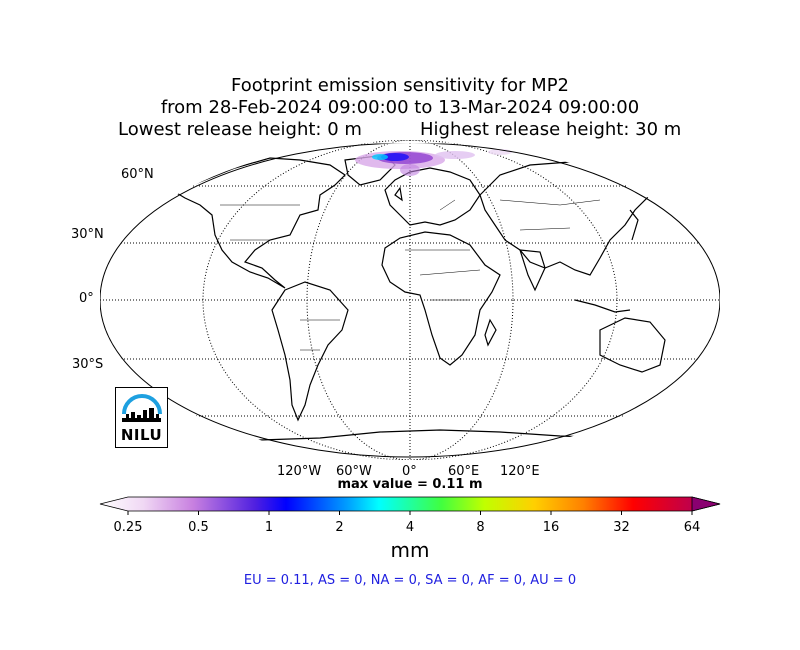  I want to click on colorbar-tick-label: 1, so click(269, 527).